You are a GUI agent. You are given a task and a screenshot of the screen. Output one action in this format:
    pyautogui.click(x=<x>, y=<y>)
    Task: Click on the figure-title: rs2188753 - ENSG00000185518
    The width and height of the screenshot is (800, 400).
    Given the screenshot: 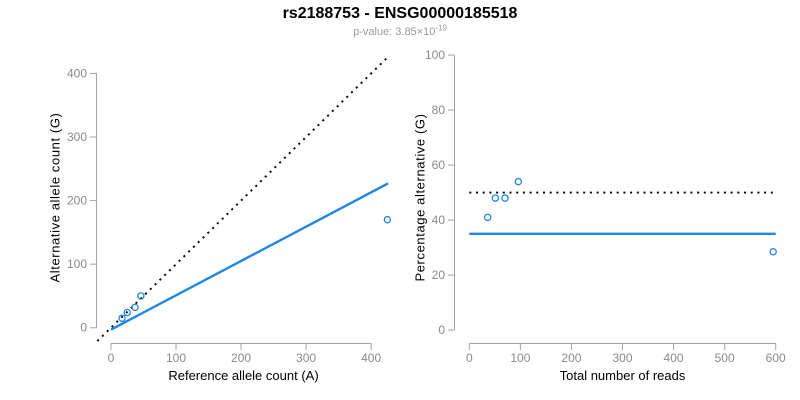 What is the action you would take?
    pyautogui.click(x=400, y=13)
    